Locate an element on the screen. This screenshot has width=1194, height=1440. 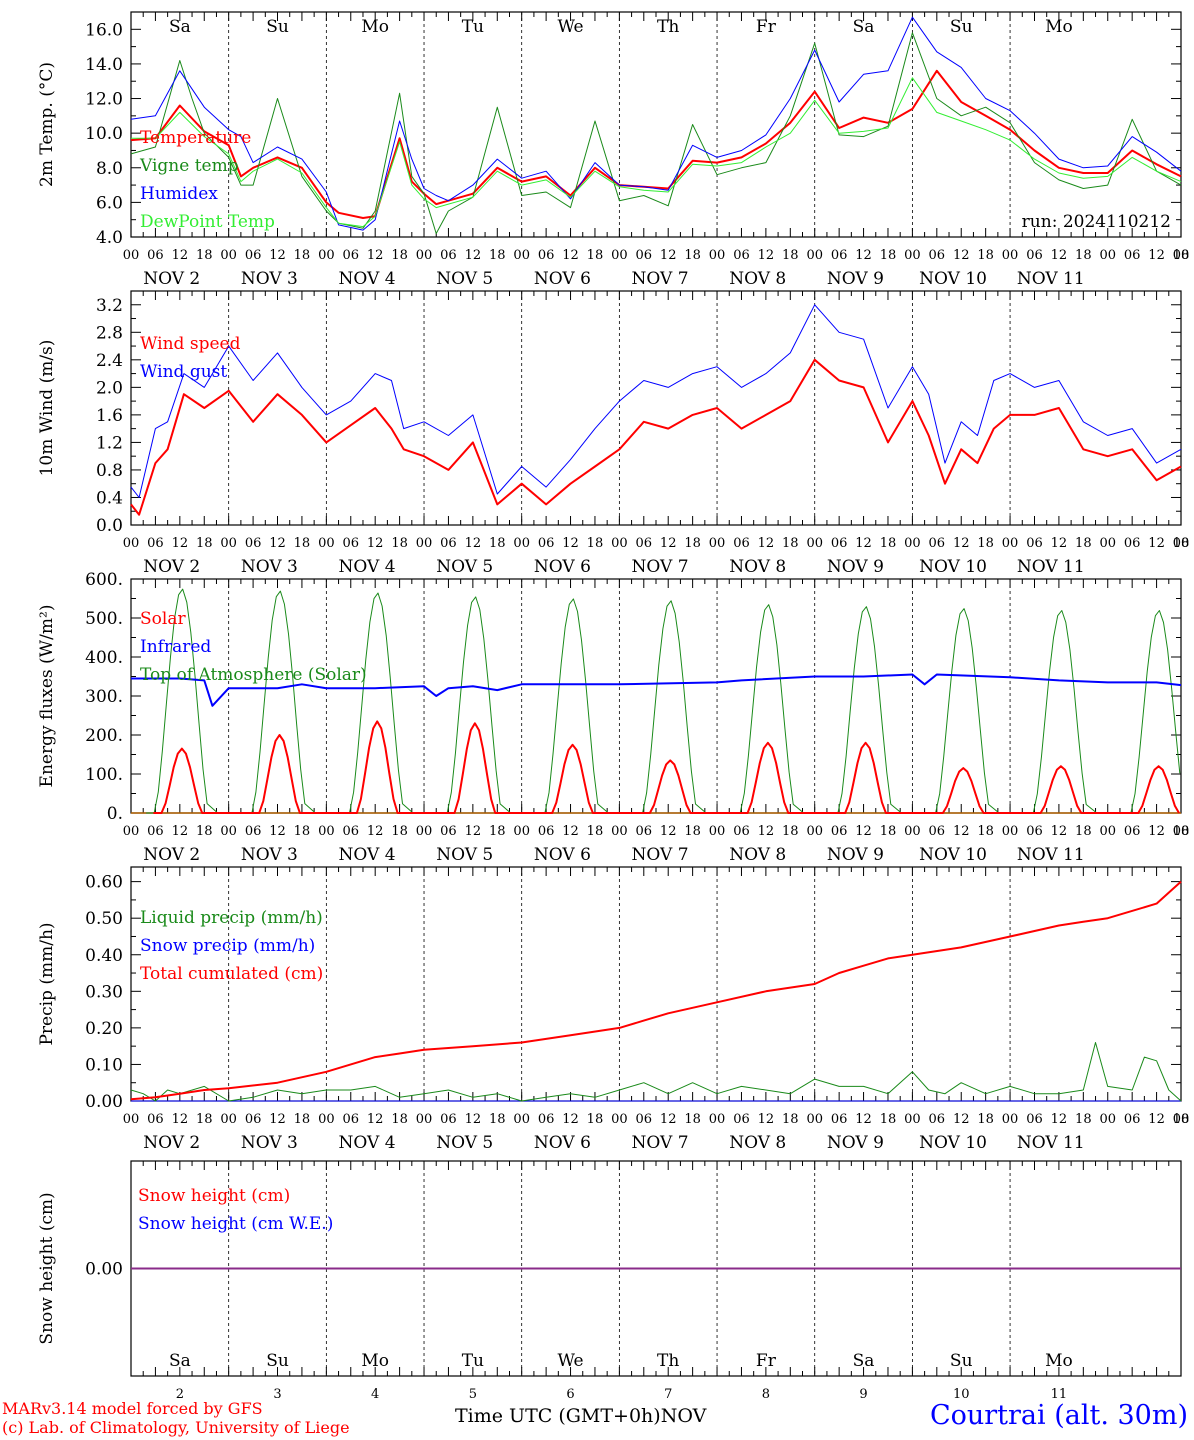
legend-entry: Top of Atmosphere (Solar) is located at coordinates (253, 675).